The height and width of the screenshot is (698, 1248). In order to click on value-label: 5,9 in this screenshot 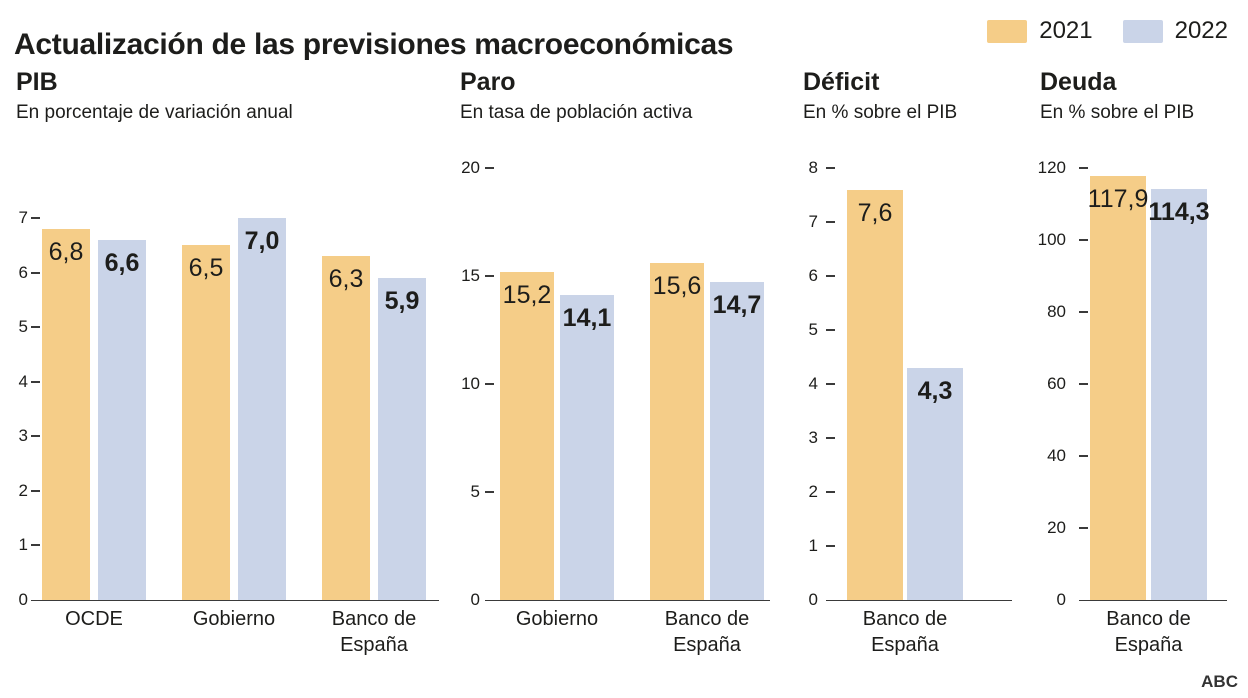, I will do `click(402, 301)`.